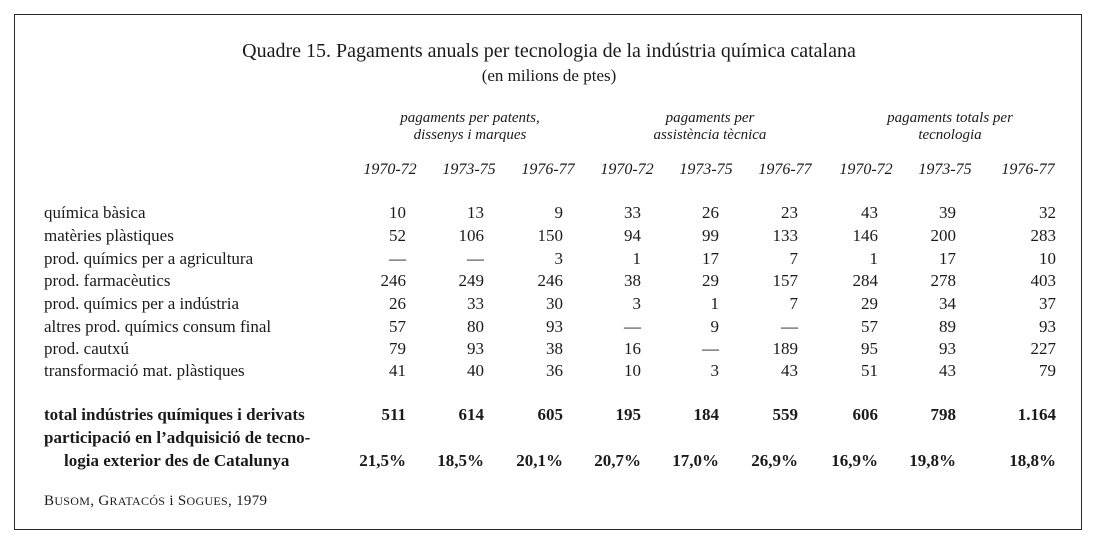 The width and height of the screenshot is (1098, 549). What do you see at coordinates (1032, 460) in the screenshot?
I see `table-cell: 18,8%` at bounding box center [1032, 460].